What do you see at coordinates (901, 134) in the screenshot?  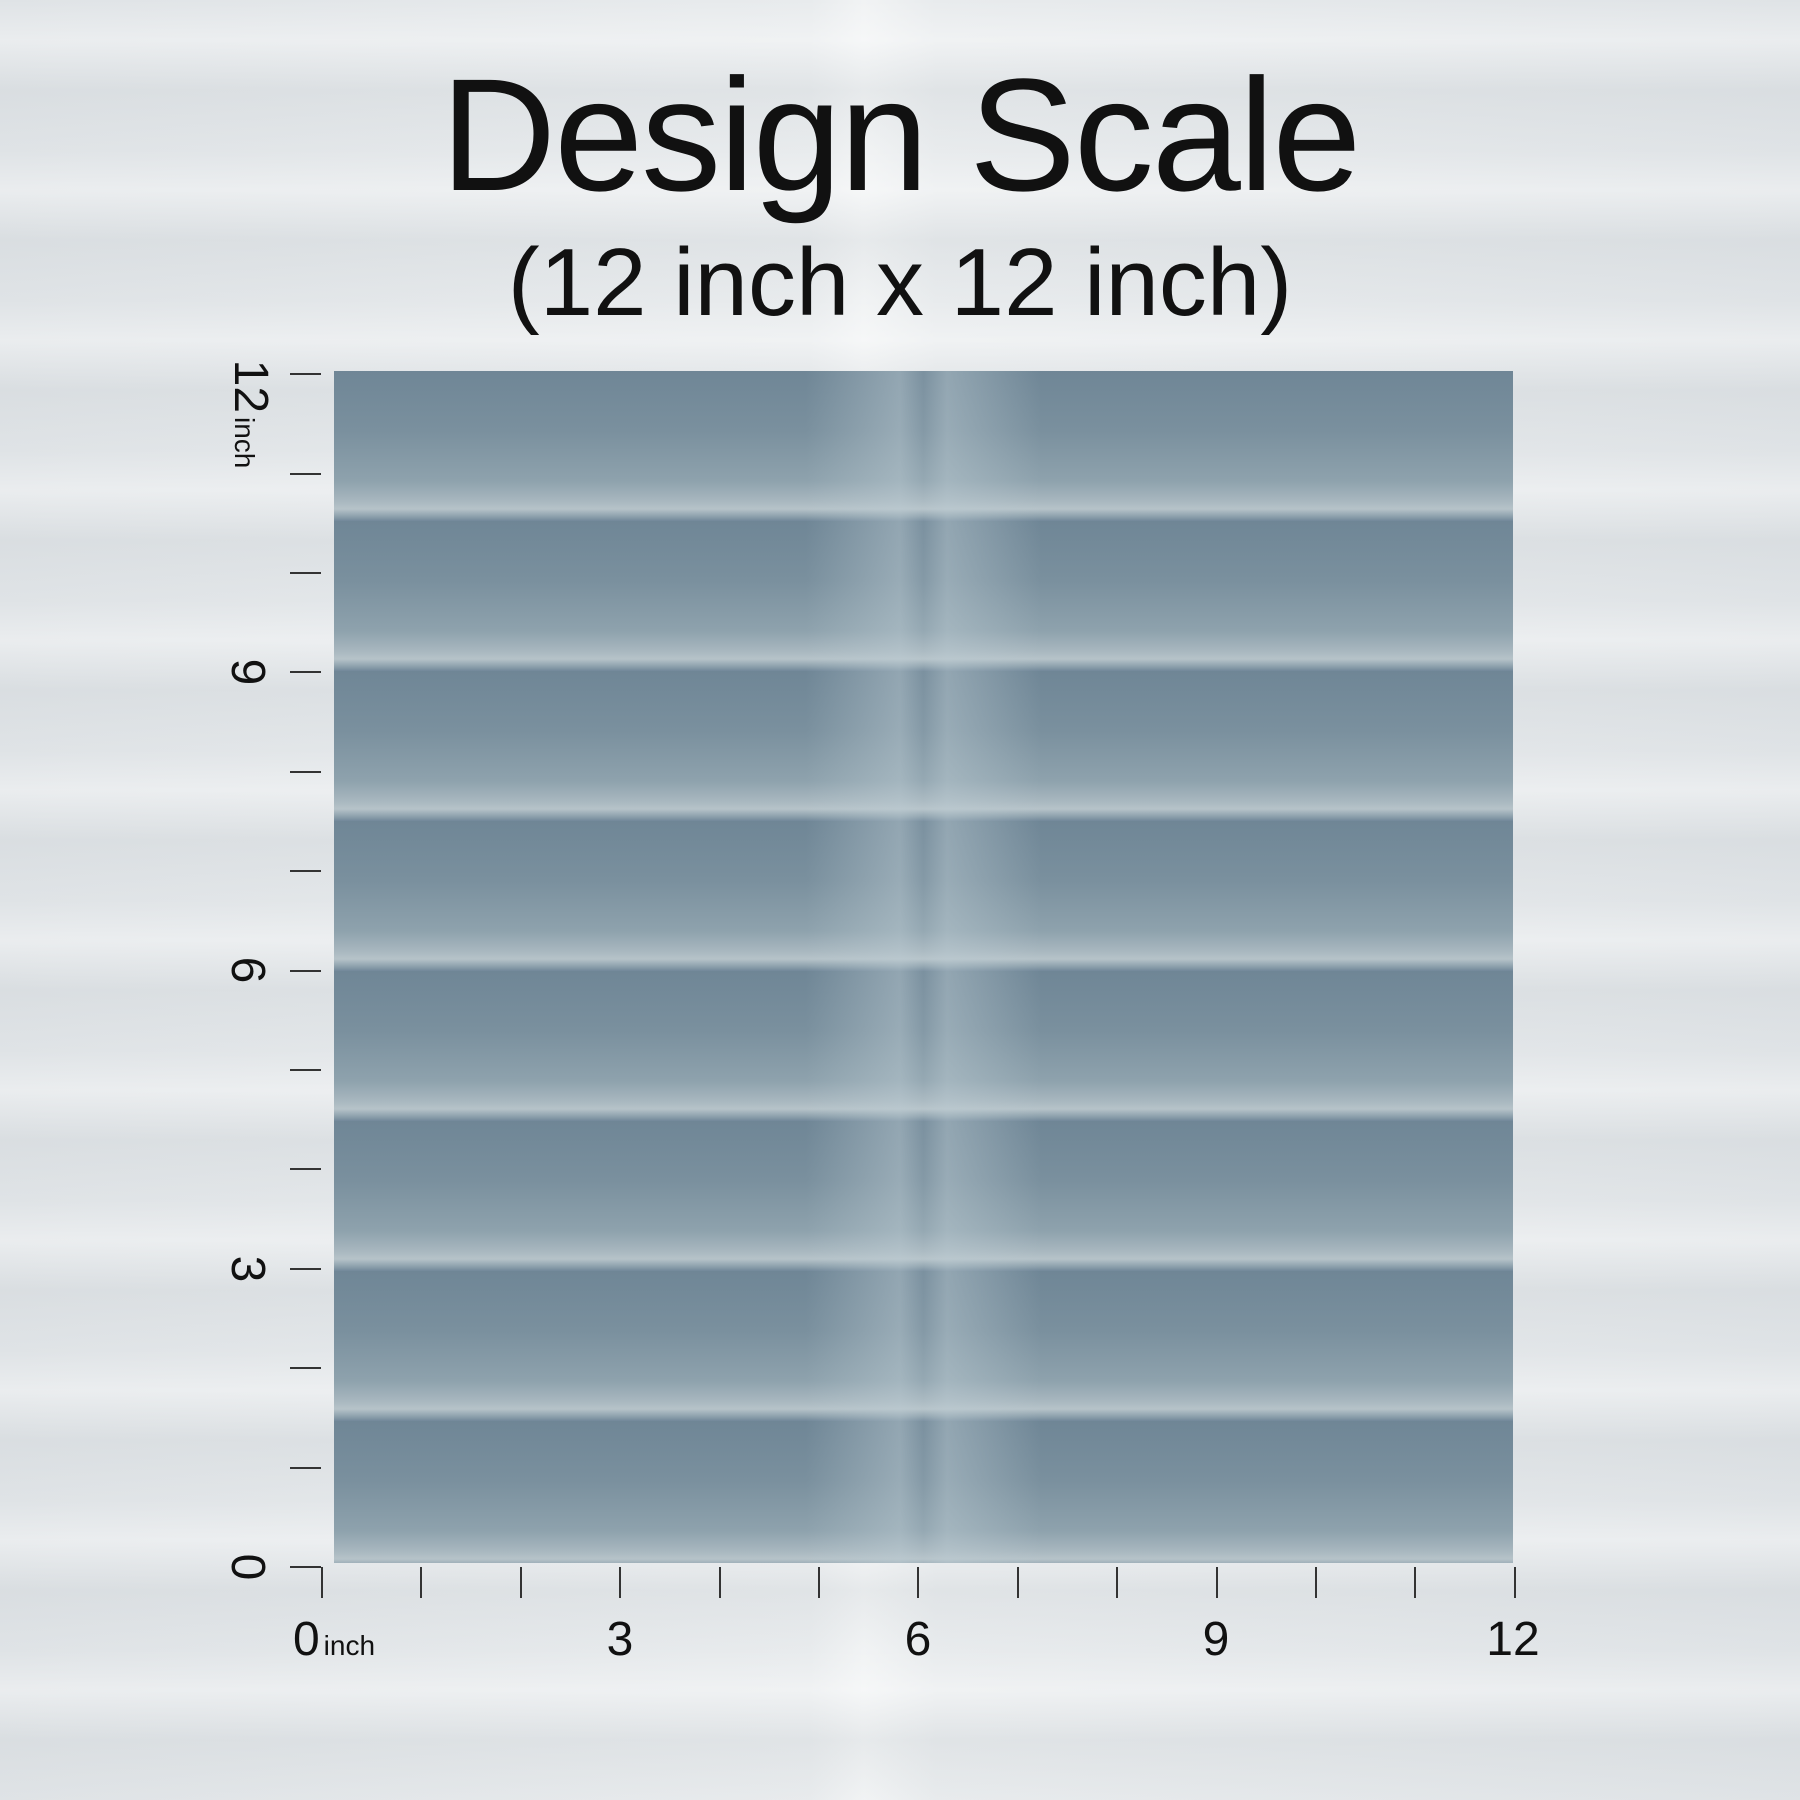 I see `page-title: Design Scale` at bounding box center [901, 134].